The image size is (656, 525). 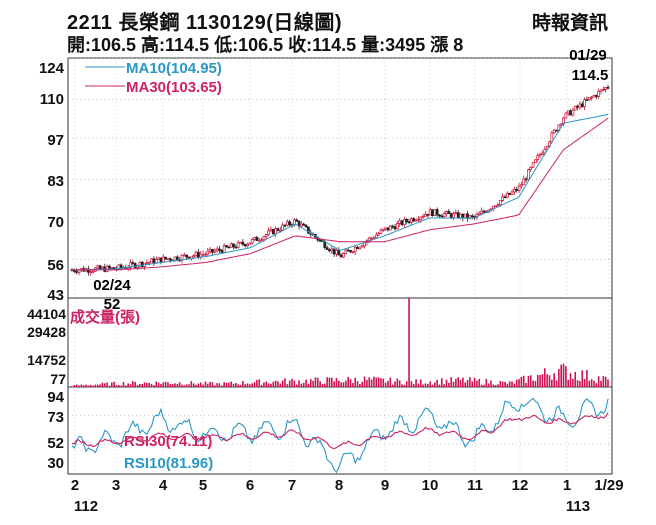 I want to click on x-year-label: 113, so click(x=578, y=506).